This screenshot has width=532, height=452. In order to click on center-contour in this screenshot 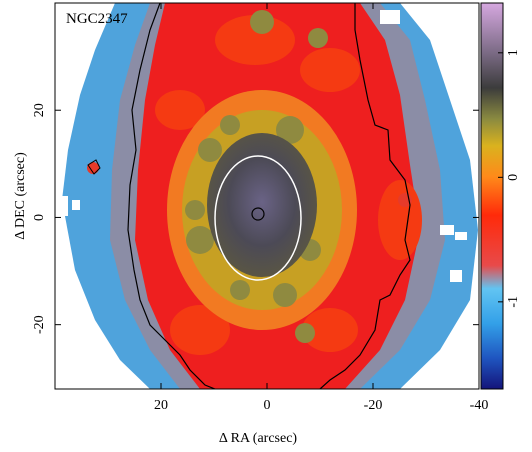, I will do `click(258, 214)`.